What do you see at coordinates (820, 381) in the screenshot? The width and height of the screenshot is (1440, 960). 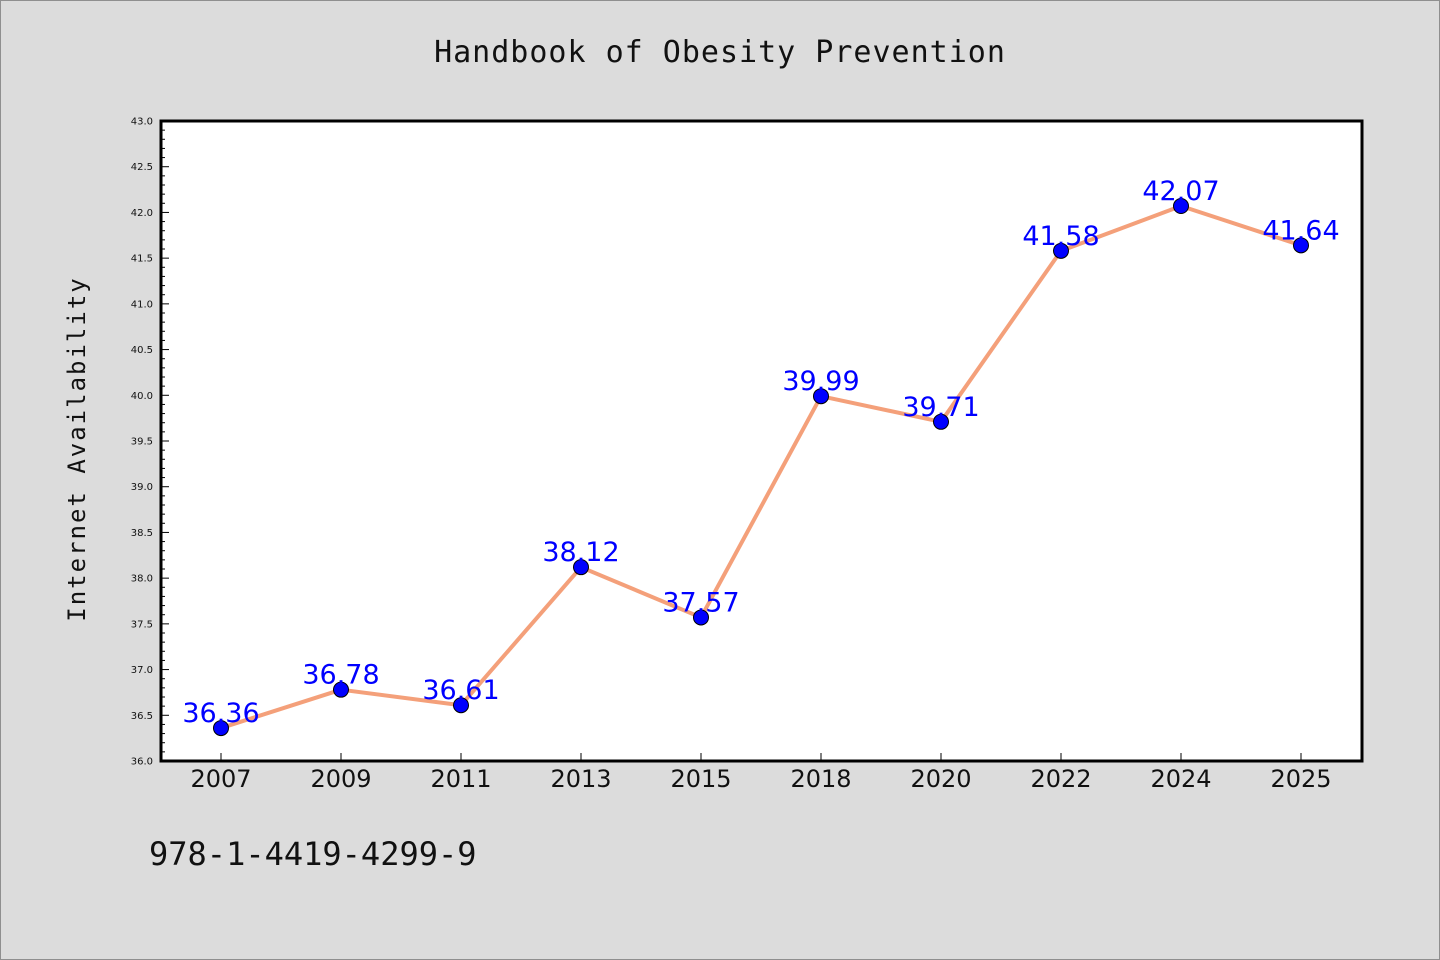 I see `data-value-label: 39.99` at bounding box center [820, 381].